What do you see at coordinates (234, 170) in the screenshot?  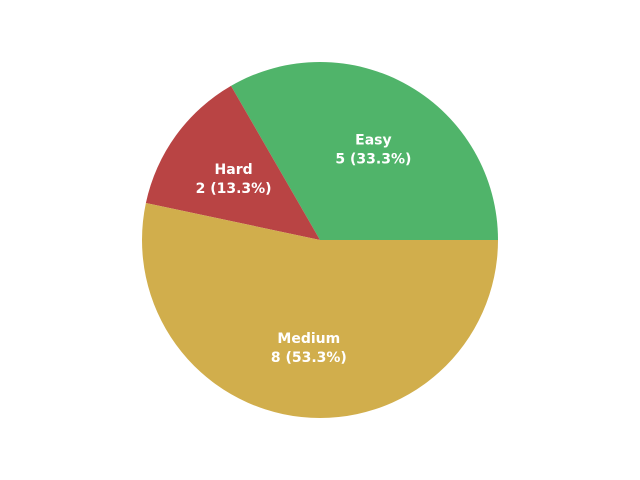 I see `slice-label-hard: Hard` at bounding box center [234, 170].